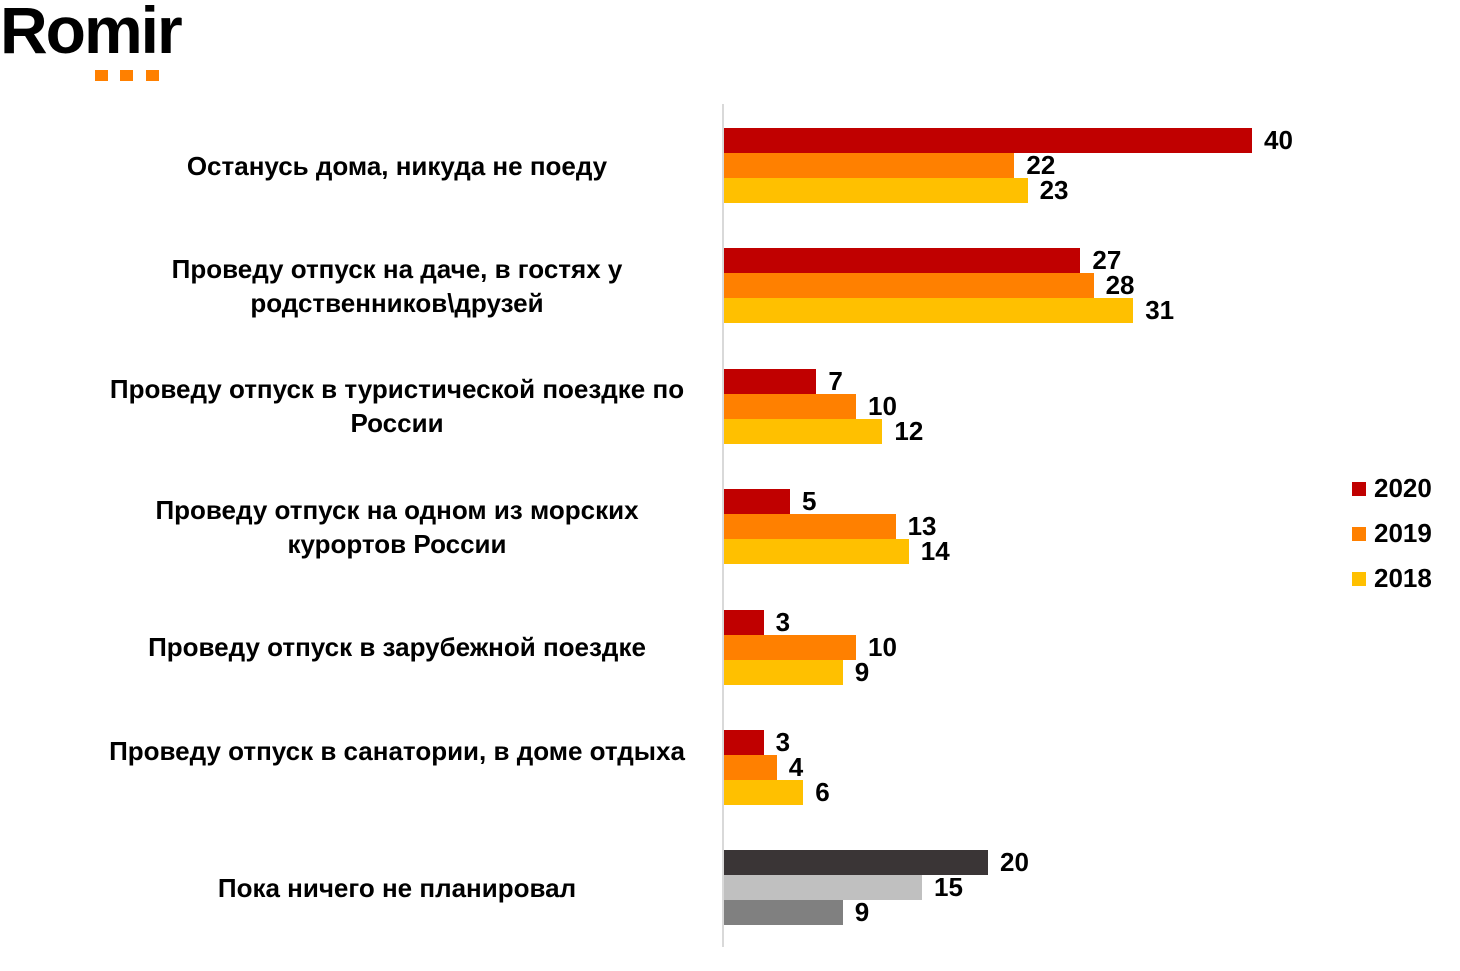 The width and height of the screenshot is (1460, 971). Describe the element at coordinates (723, 525) in the screenshot. I see `category-axis-line` at that location.